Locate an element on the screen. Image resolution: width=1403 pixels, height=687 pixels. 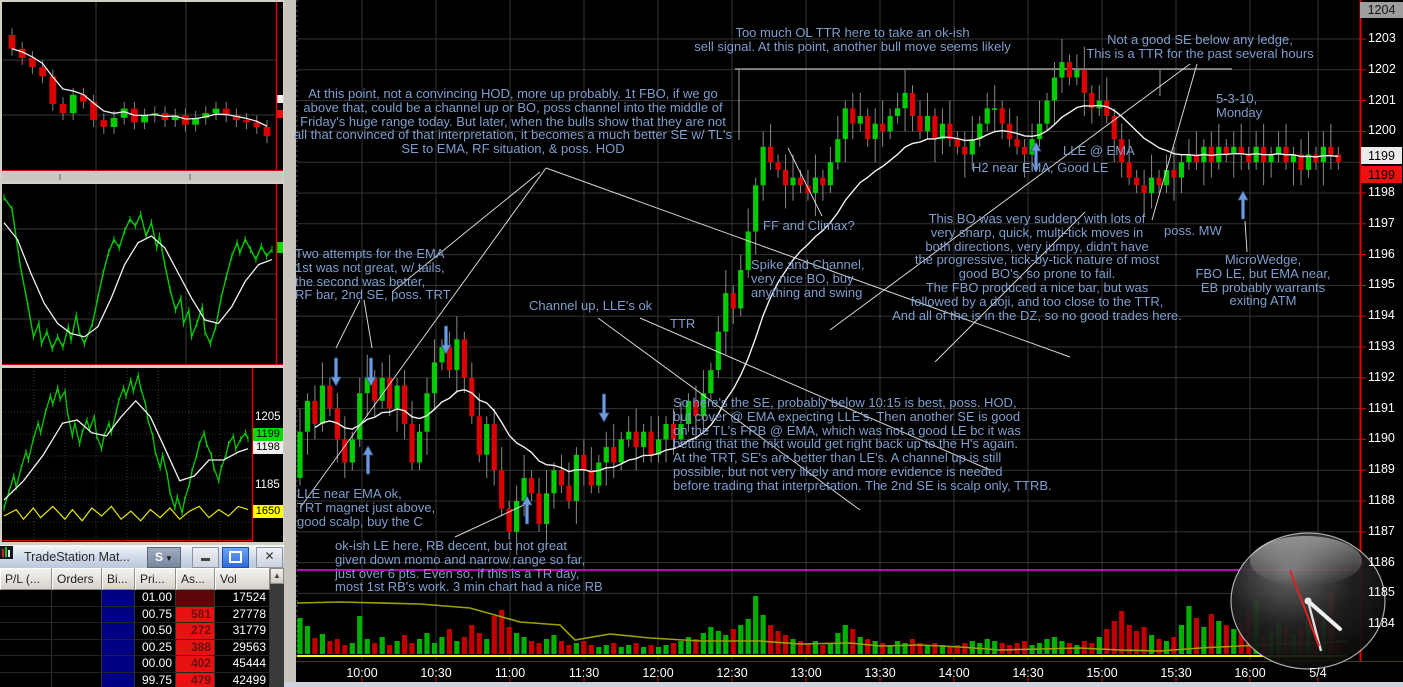
scroll-up-icon: ▲ is located at coordinates (277, 576).